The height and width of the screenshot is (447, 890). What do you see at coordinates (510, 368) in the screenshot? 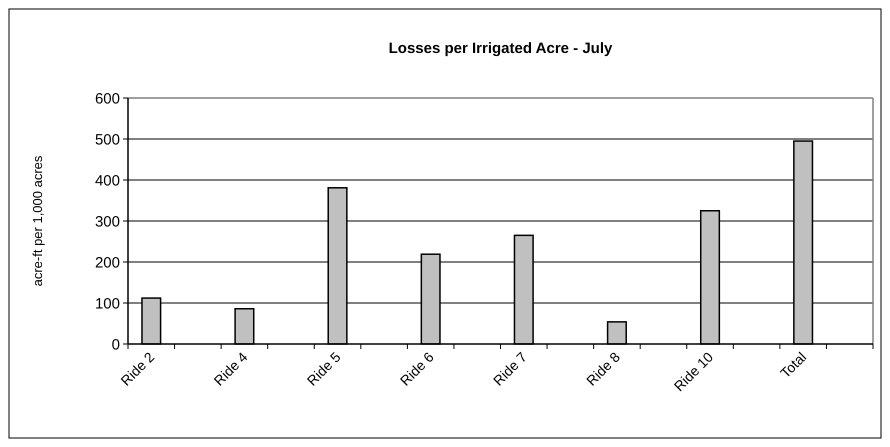
I see `x-tick-label: Ride 7` at bounding box center [510, 368].